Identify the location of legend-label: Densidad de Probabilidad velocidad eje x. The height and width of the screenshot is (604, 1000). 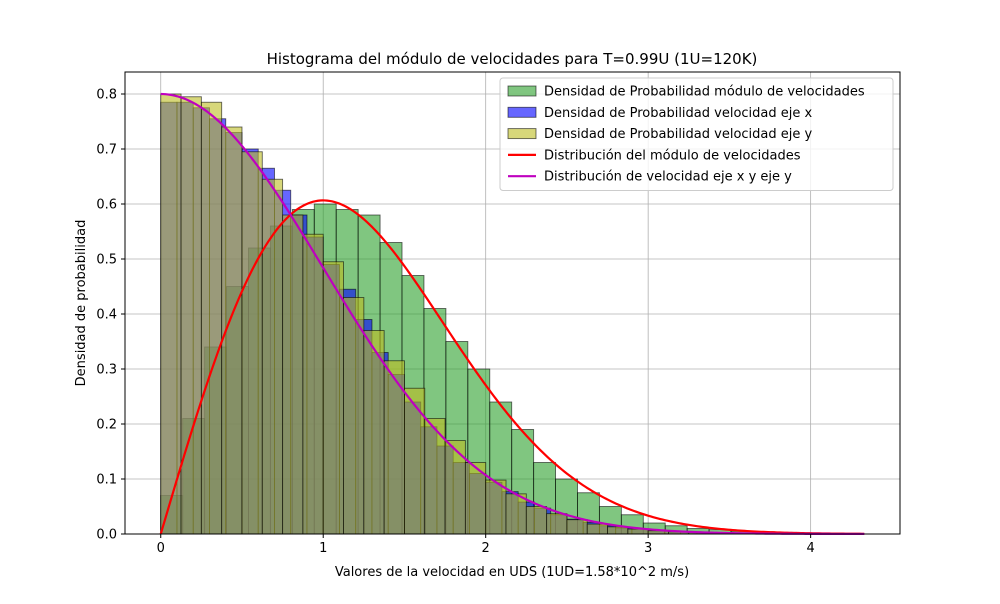
(678, 113).